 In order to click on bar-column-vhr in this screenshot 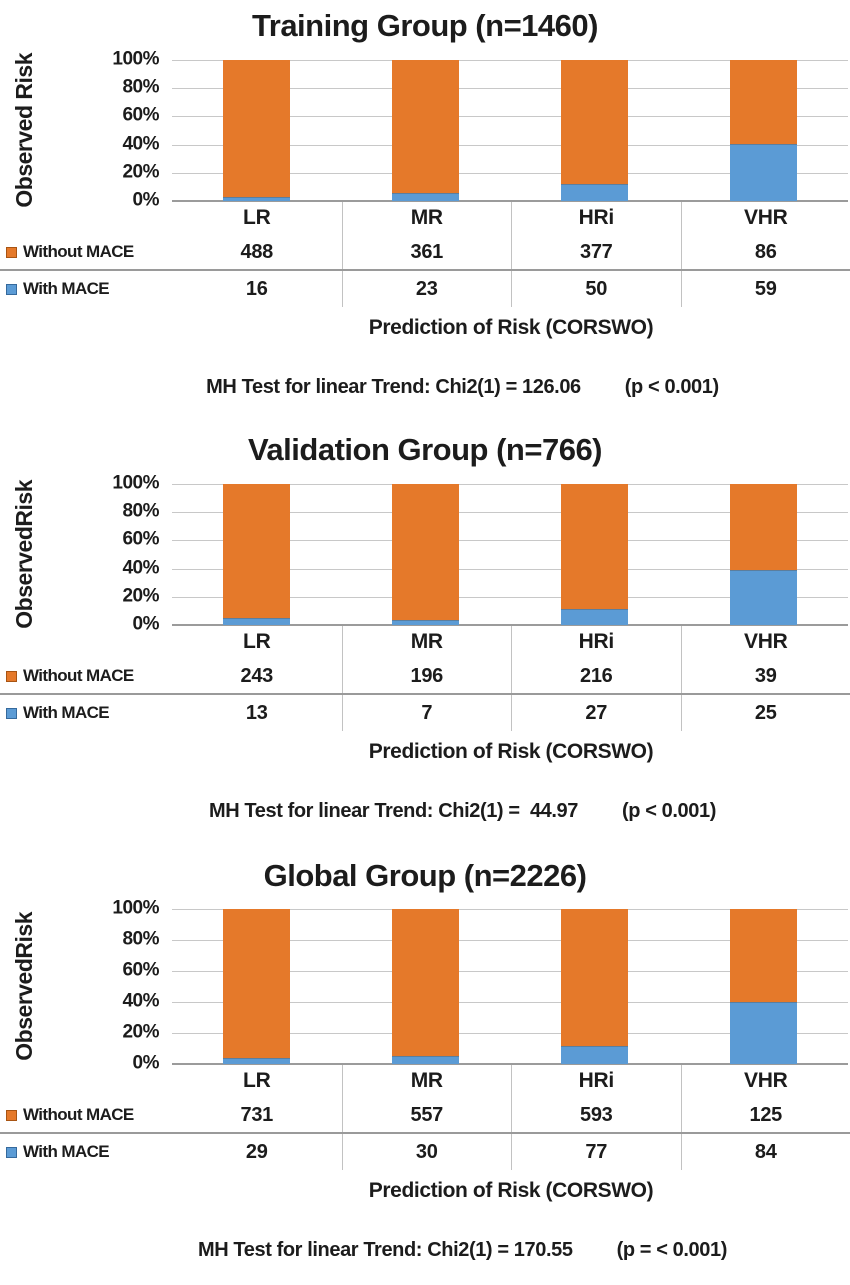, I will do `click(763, 986)`.